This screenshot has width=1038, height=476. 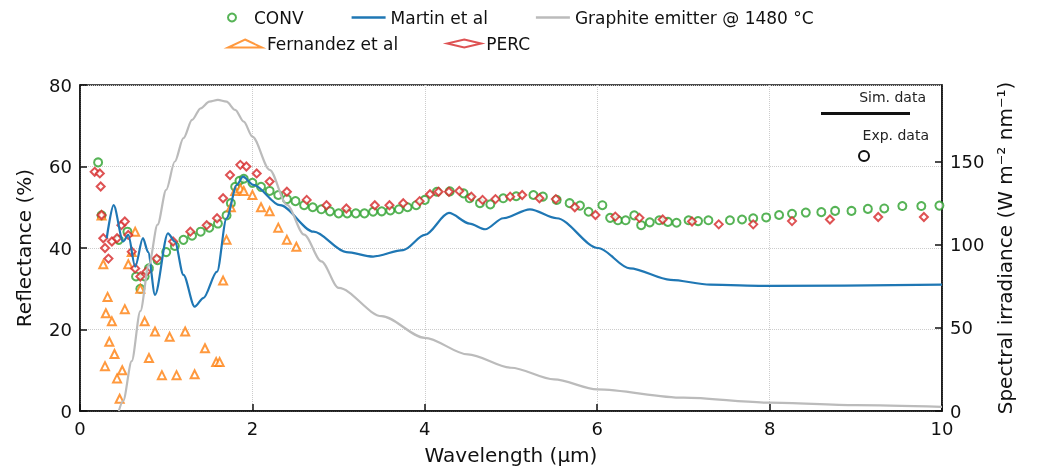 I want to click on legend-label: Graphite emitter @ 1480 °C, so click(x=694, y=17).